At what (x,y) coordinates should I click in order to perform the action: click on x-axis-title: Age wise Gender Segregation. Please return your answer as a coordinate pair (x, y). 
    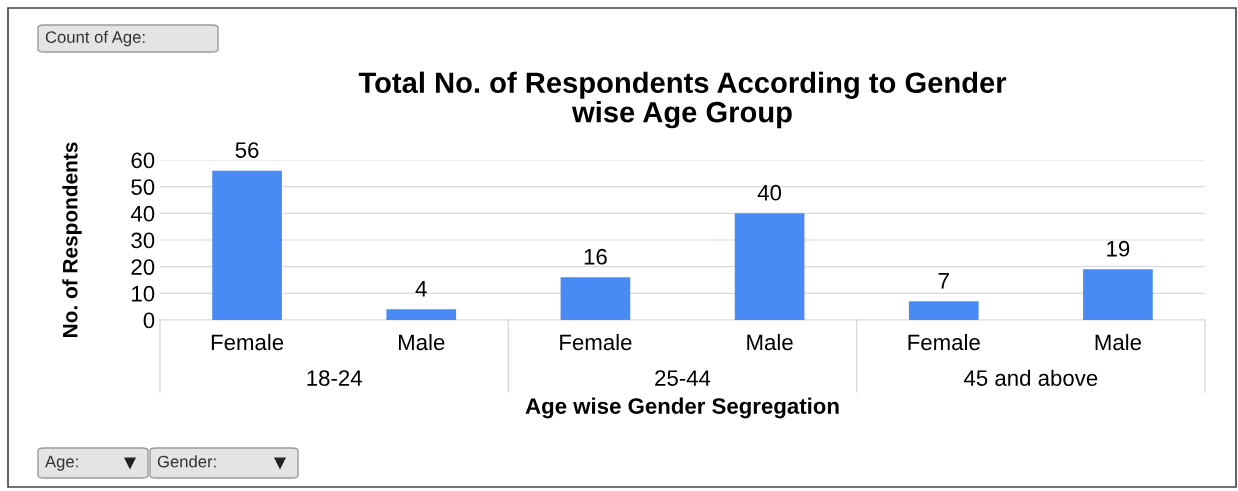
    Looking at the image, I should click on (682, 408).